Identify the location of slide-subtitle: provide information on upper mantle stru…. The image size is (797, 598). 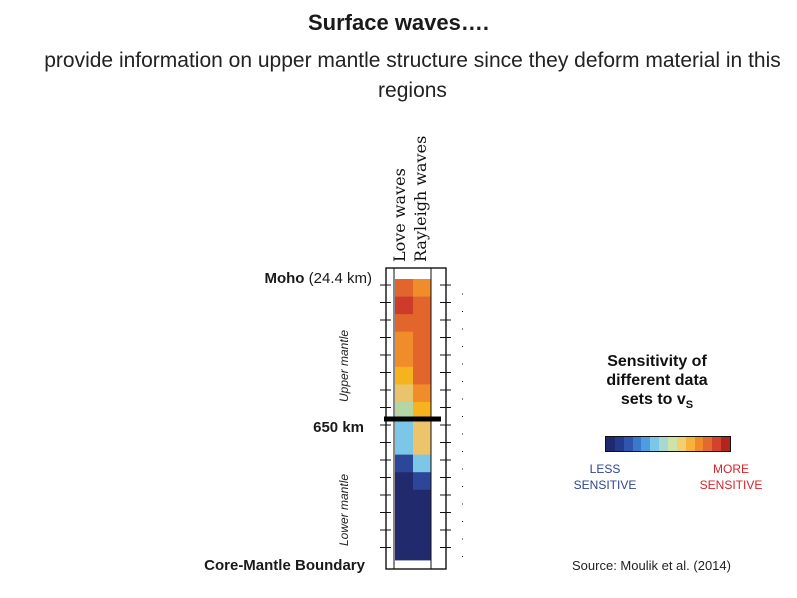
(412, 75).